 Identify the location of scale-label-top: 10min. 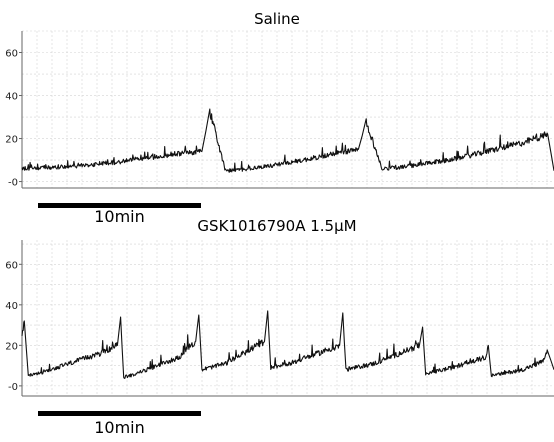
(119, 216).